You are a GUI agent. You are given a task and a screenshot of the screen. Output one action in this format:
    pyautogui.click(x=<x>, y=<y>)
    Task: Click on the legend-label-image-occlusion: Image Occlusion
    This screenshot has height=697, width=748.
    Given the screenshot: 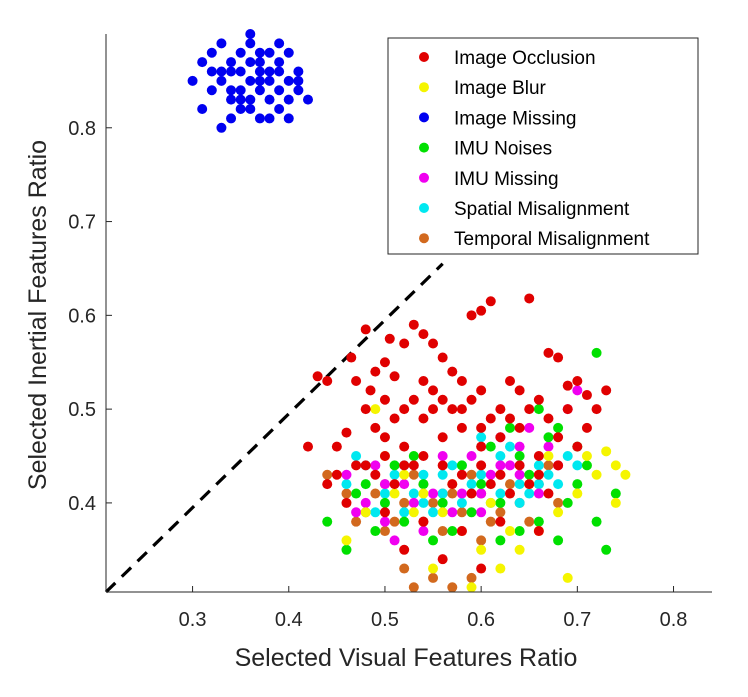 What is the action you would take?
    pyautogui.click(x=525, y=58)
    